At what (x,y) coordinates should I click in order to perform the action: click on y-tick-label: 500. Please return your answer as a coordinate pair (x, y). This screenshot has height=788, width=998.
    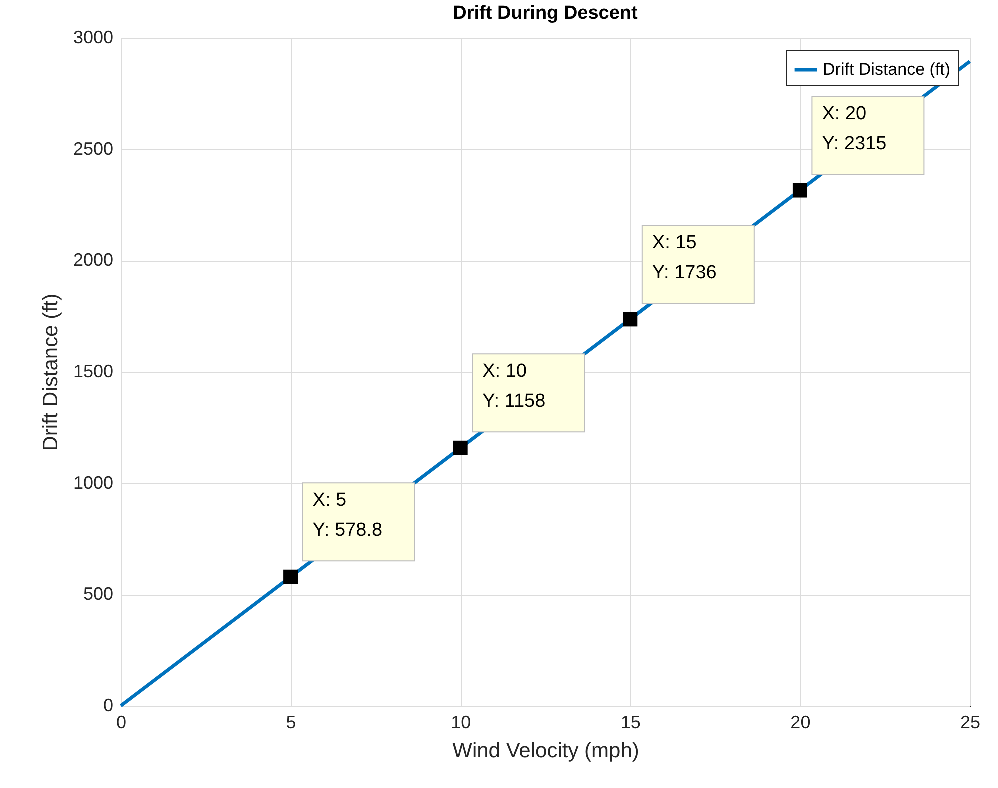
    Looking at the image, I should click on (98, 594).